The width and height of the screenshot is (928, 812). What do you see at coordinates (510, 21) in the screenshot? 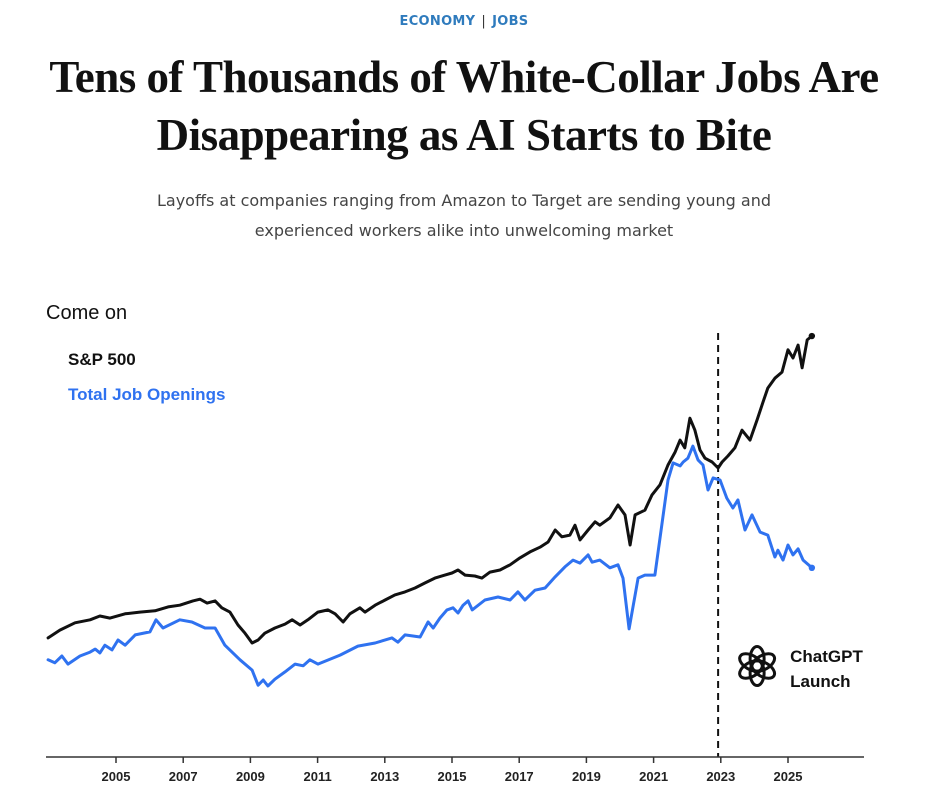
I see `section-link-jobs: JOBS` at bounding box center [510, 21].